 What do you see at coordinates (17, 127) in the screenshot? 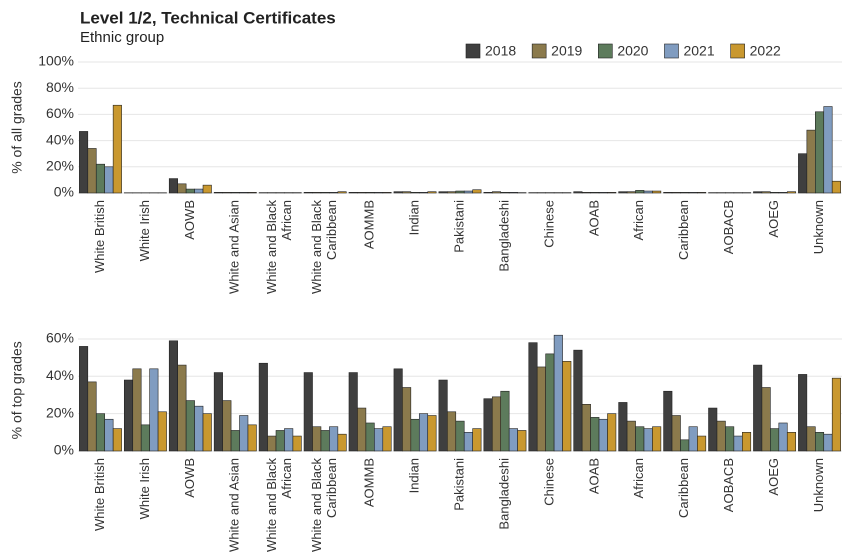
I see `y-axis-label: % of all grades` at bounding box center [17, 127].